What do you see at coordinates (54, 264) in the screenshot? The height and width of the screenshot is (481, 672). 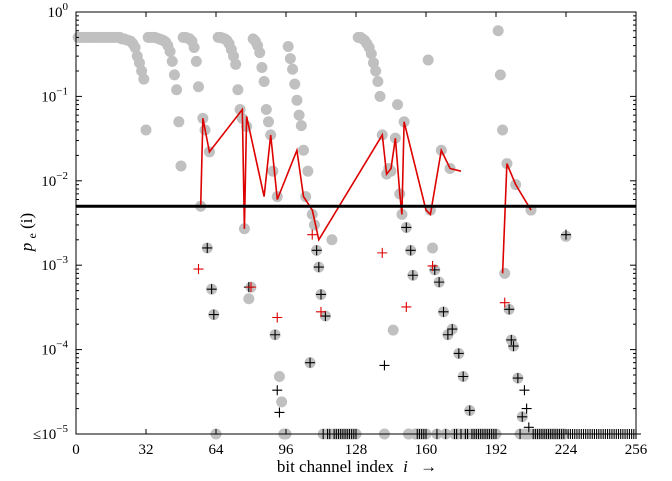 I see `y-tick-label: 10⁻³` at bounding box center [54, 264].